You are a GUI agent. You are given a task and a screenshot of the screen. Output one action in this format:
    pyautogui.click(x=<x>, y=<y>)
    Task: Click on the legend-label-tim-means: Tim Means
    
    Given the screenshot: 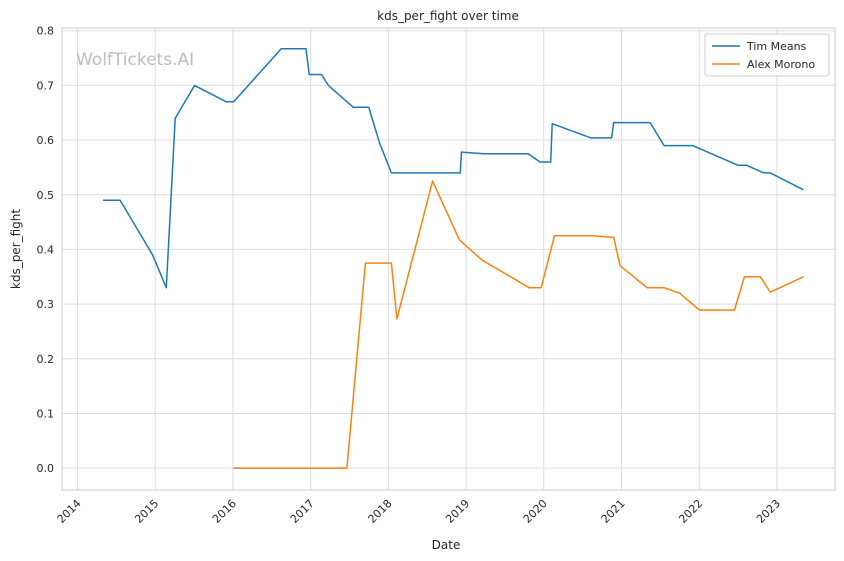 What is the action you would take?
    pyautogui.click(x=776, y=46)
    